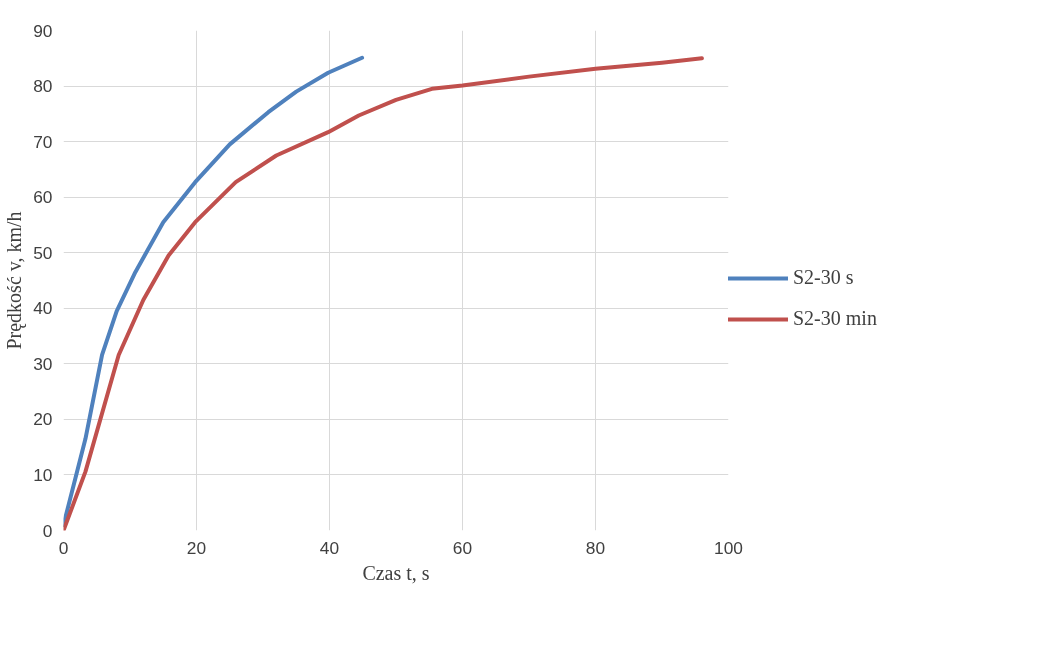 The width and height of the screenshot is (1040, 650). What do you see at coordinates (835, 318) in the screenshot?
I see `legend-label: S2-30 min` at bounding box center [835, 318].